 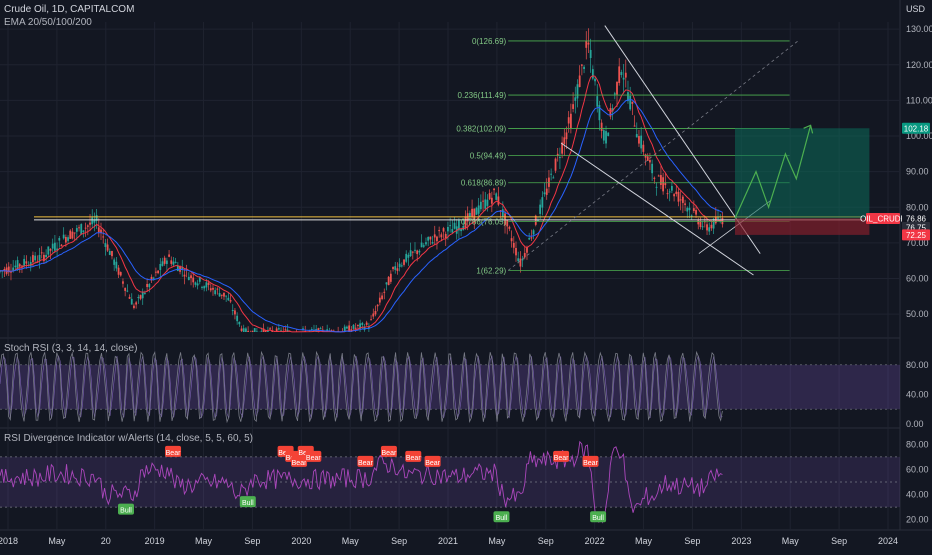 I want to click on price-tick-label: 130.00, so click(x=919, y=29).